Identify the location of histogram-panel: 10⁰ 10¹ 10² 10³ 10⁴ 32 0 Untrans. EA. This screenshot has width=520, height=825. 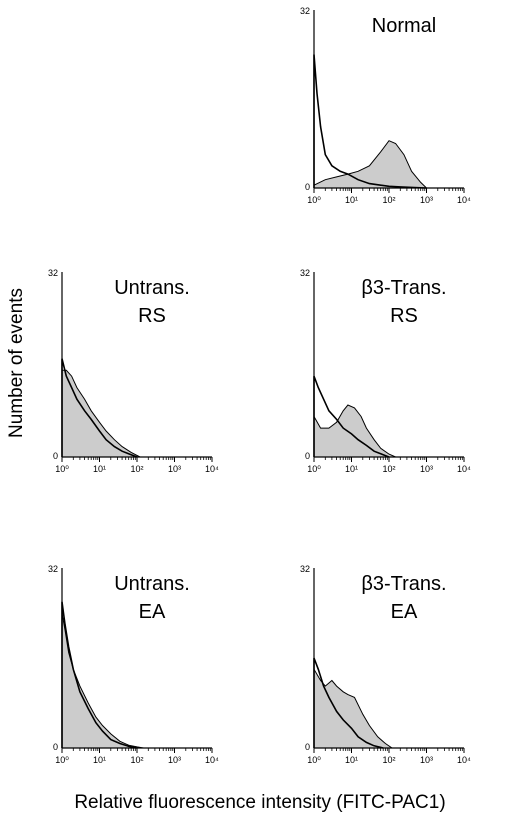
(133, 664).